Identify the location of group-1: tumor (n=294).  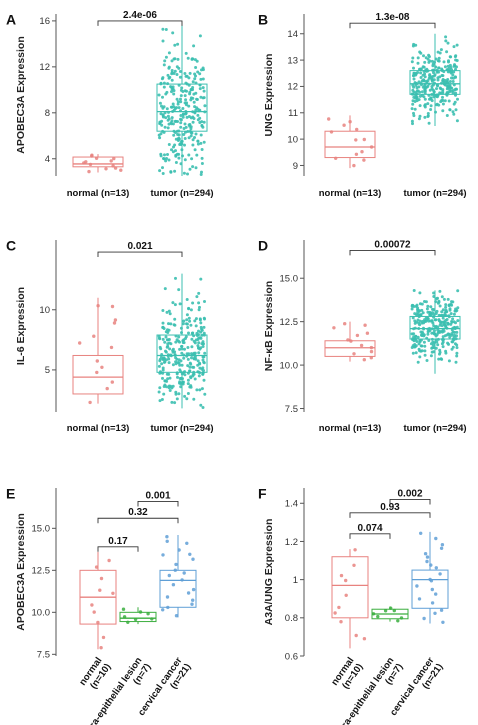
(182, 353).